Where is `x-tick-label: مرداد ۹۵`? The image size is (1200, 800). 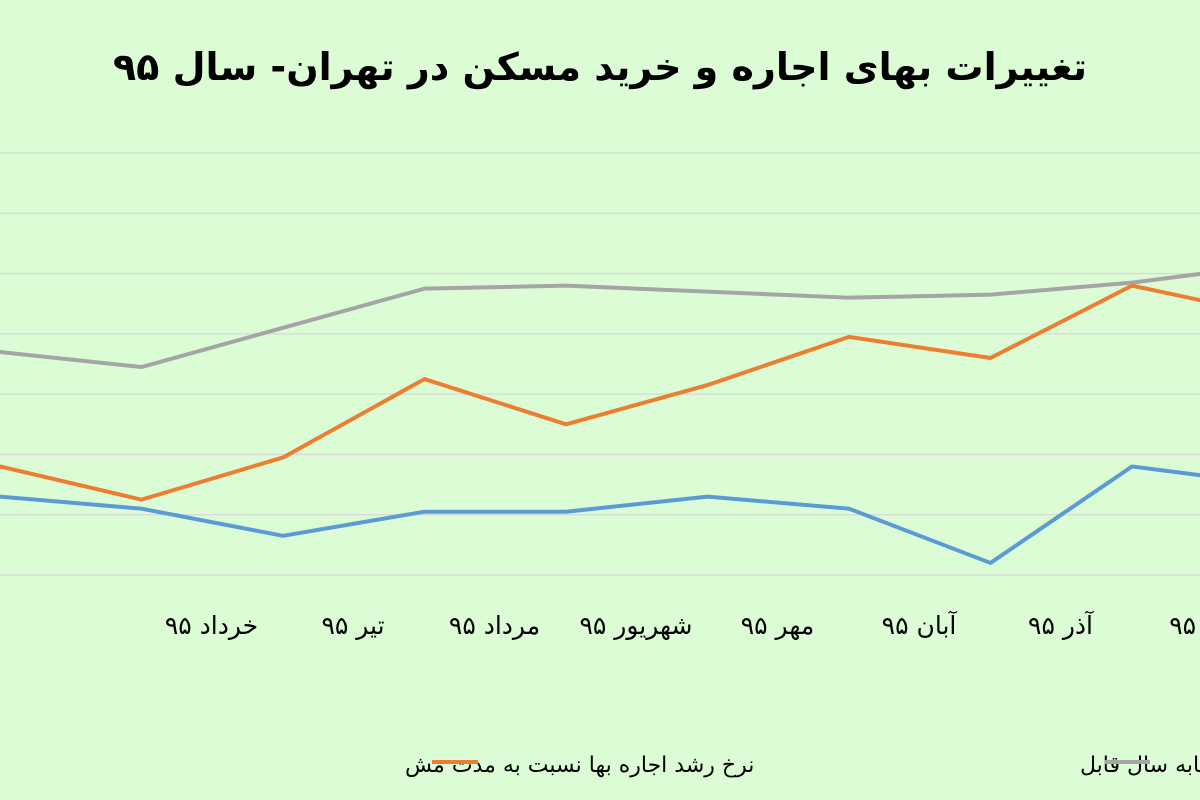 x-tick-label: مرداد ۹۵ is located at coordinates (494, 625).